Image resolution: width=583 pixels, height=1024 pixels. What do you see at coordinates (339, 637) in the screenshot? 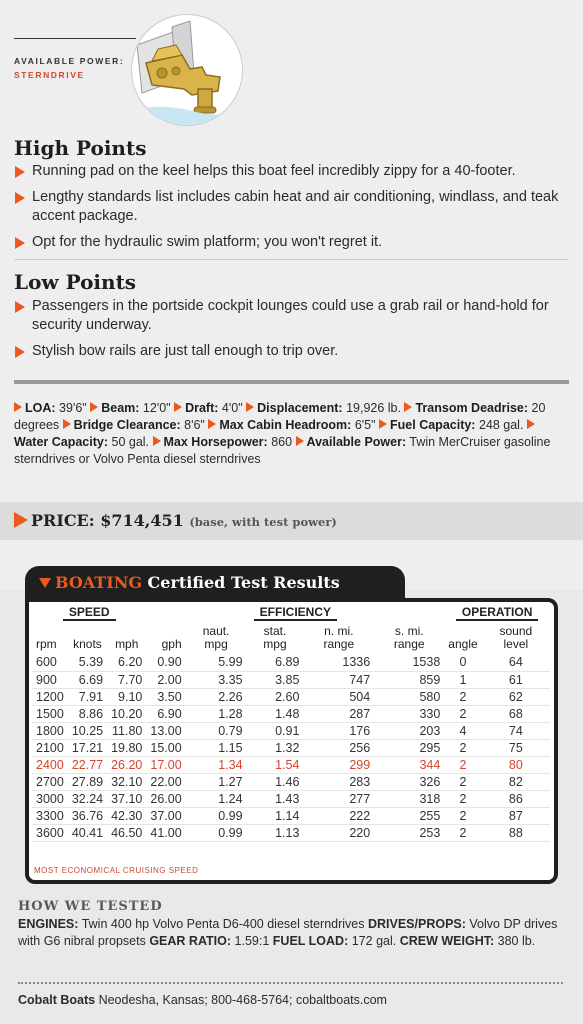
I see `column-header: n. mi. range` at bounding box center [339, 637].